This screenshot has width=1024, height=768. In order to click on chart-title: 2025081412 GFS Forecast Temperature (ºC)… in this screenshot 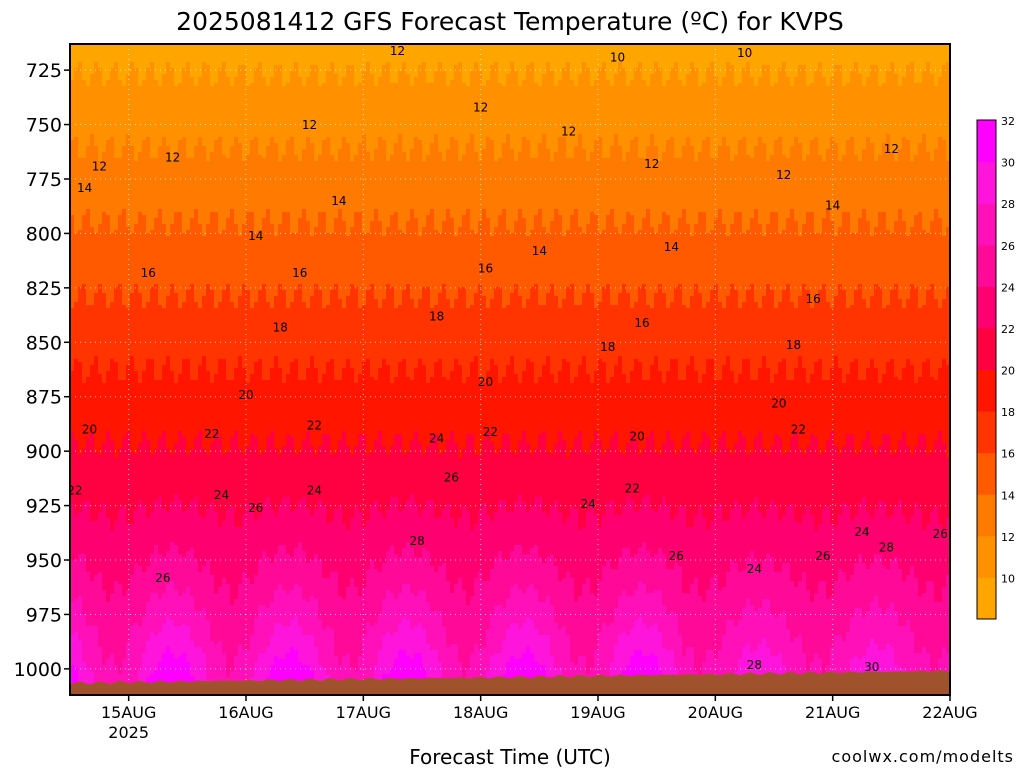, I will do `click(510, 21)`.